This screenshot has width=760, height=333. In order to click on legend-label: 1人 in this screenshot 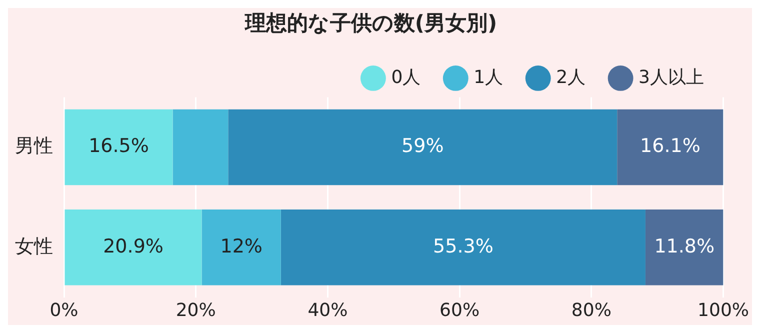, I will do `click(489, 77)`.